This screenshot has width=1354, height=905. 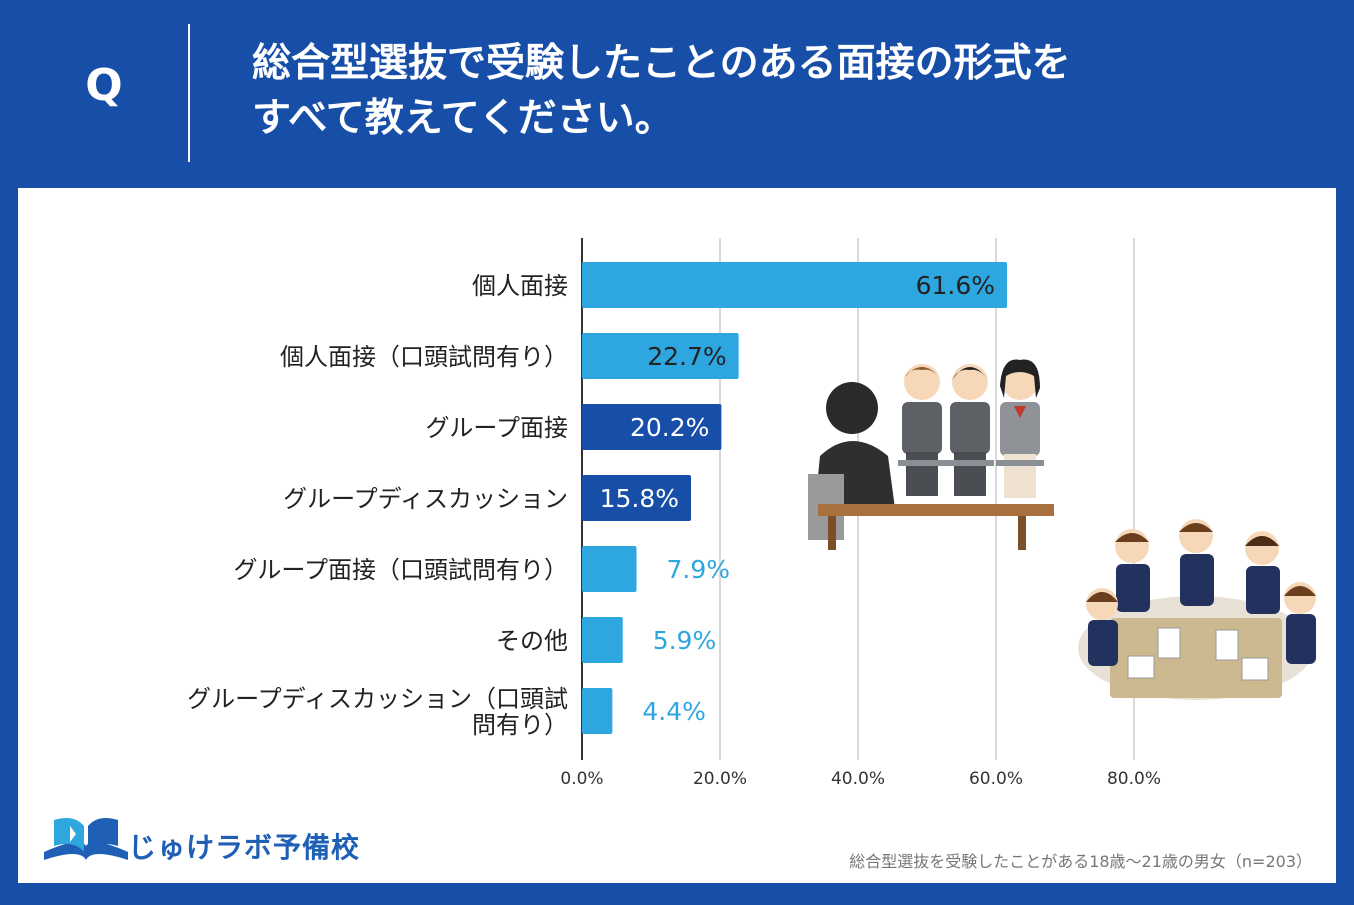 What do you see at coordinates (699, 569) in the screenshot?
I see `value-label: 7.9%` at bounding box center [699, 569].